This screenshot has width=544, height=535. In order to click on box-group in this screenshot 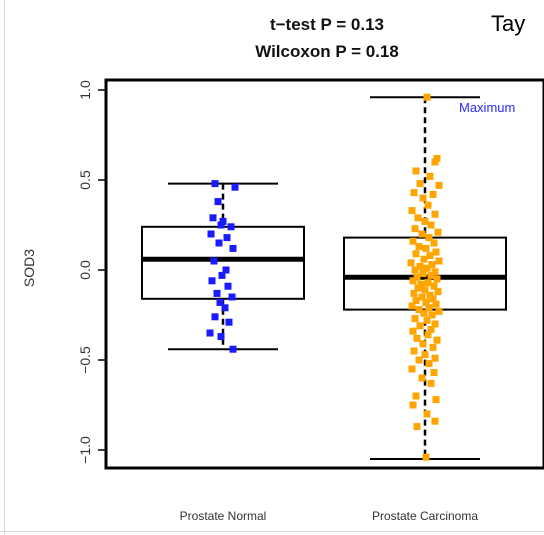, I will do `click(223, 266)`.